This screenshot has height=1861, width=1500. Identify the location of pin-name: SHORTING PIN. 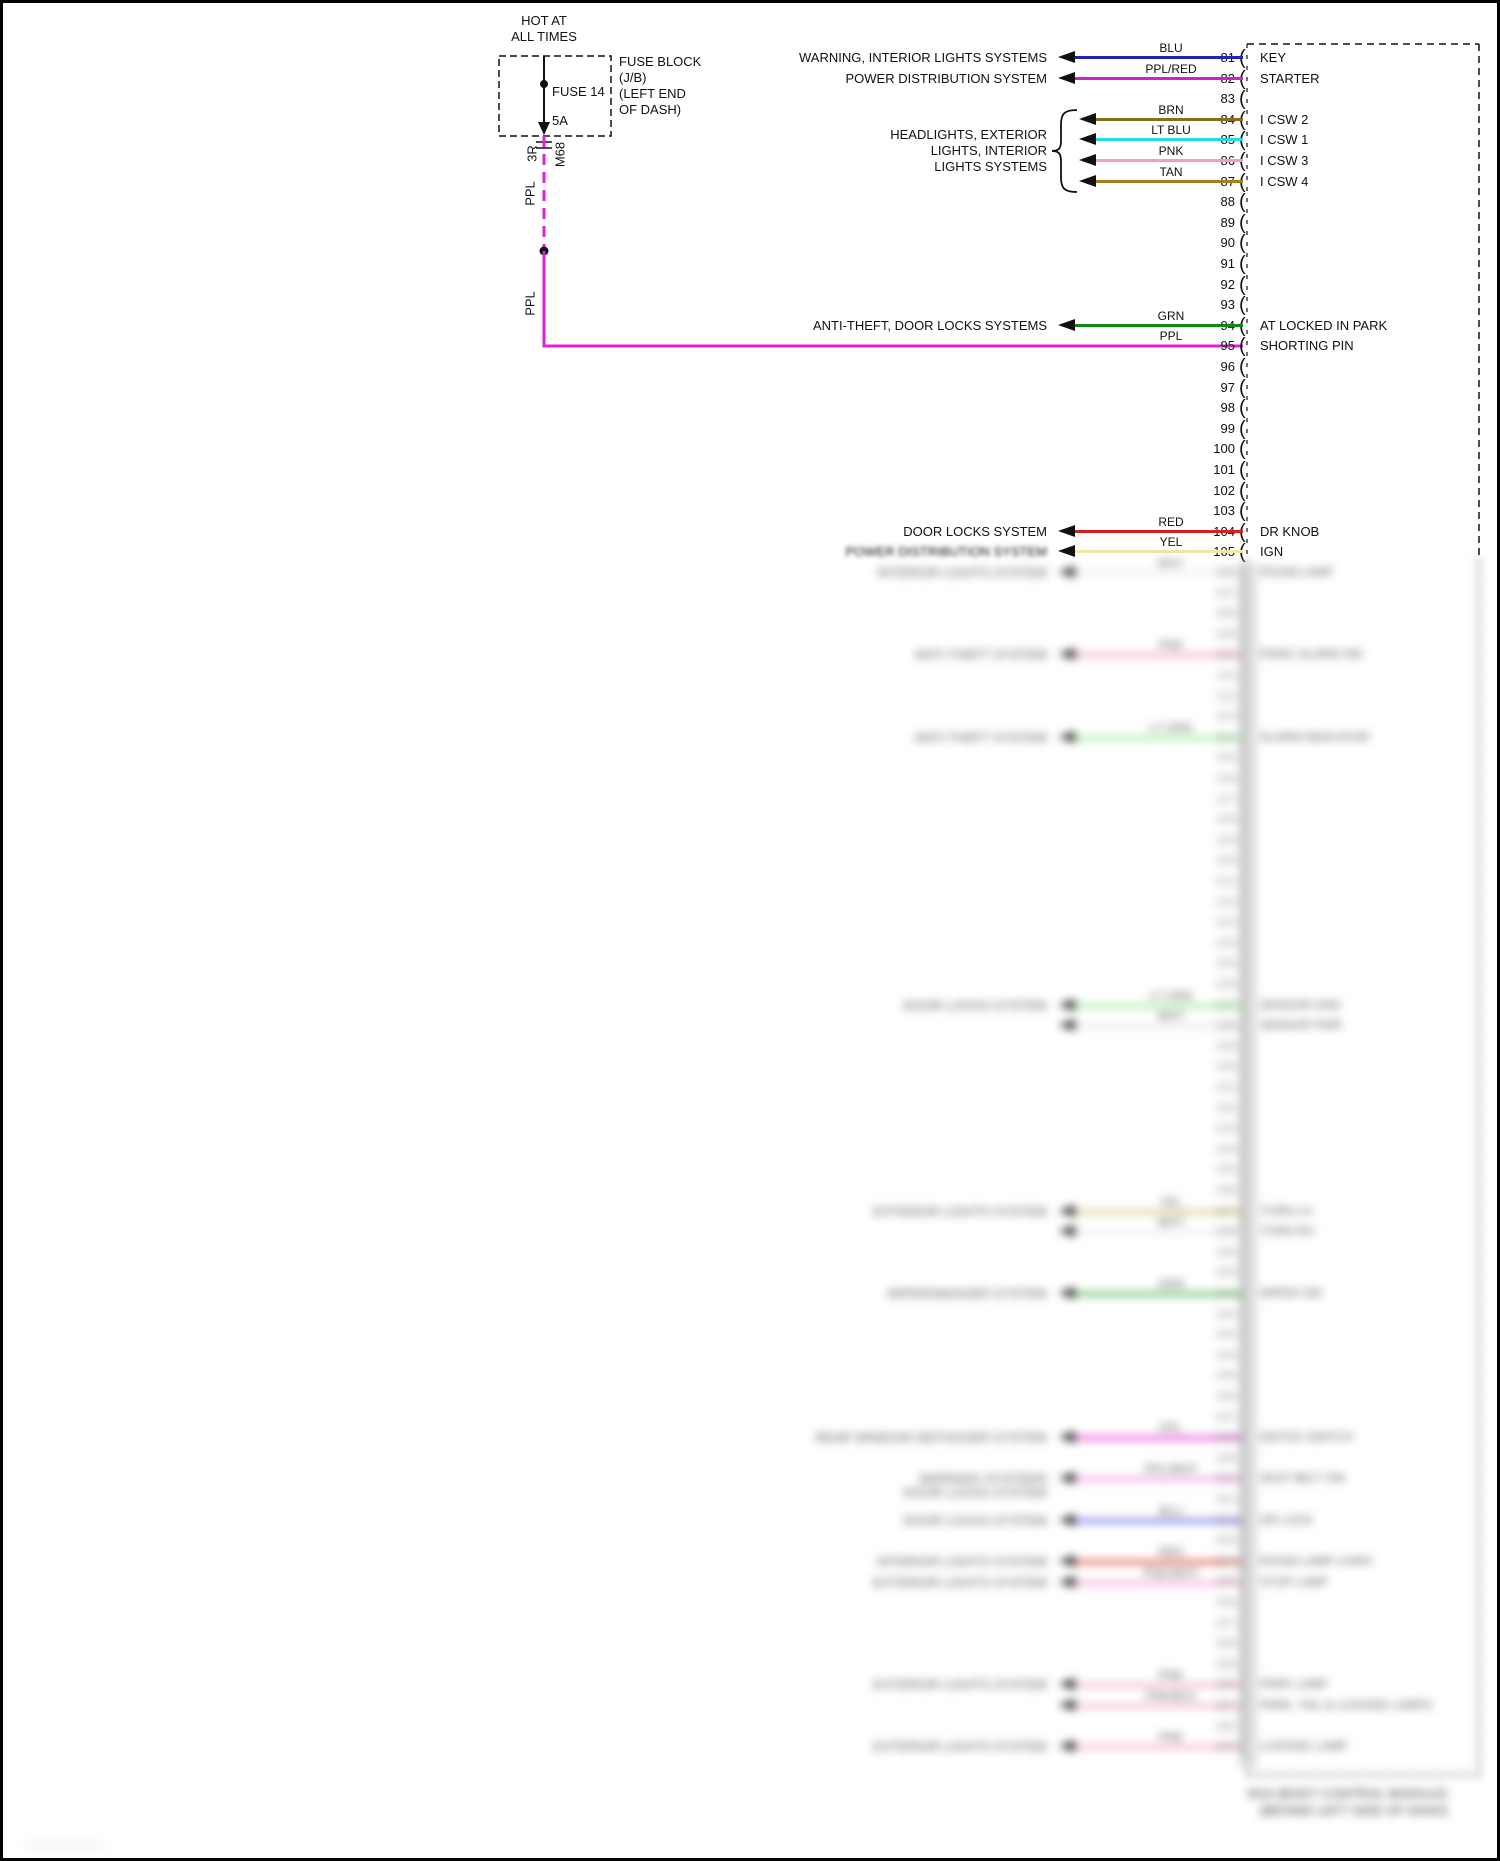
(1307, 345).